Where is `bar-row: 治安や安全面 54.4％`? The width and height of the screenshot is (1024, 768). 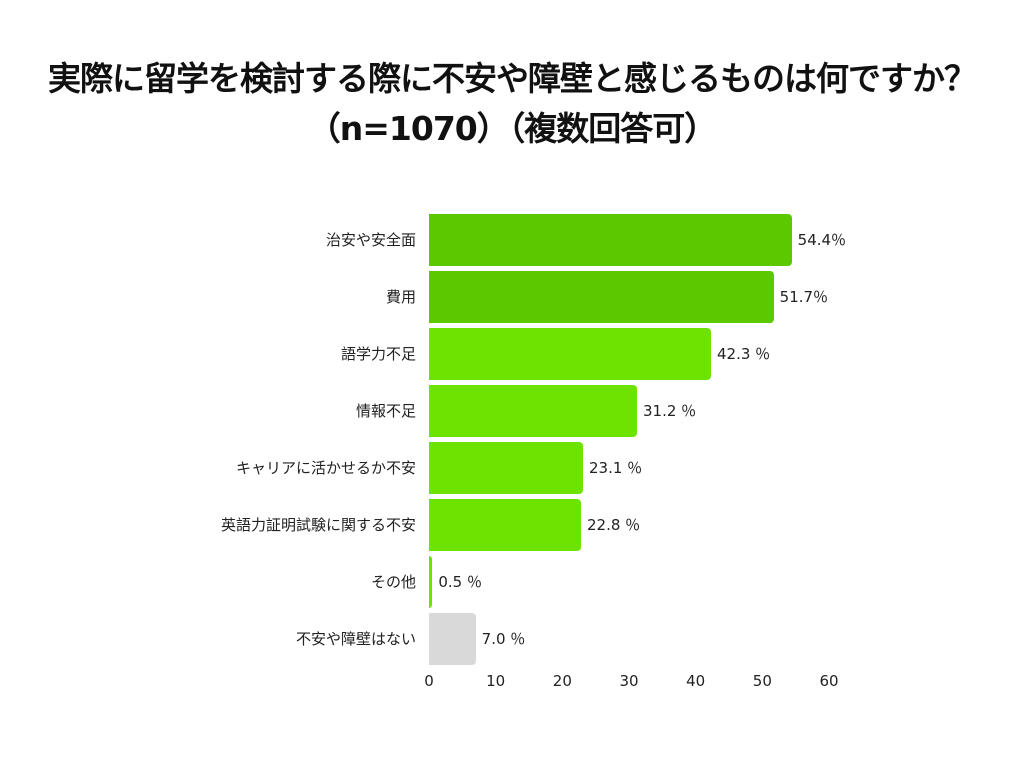
bar-row: 治安や安全面 54.4％ is located at coordinates (512, 240).